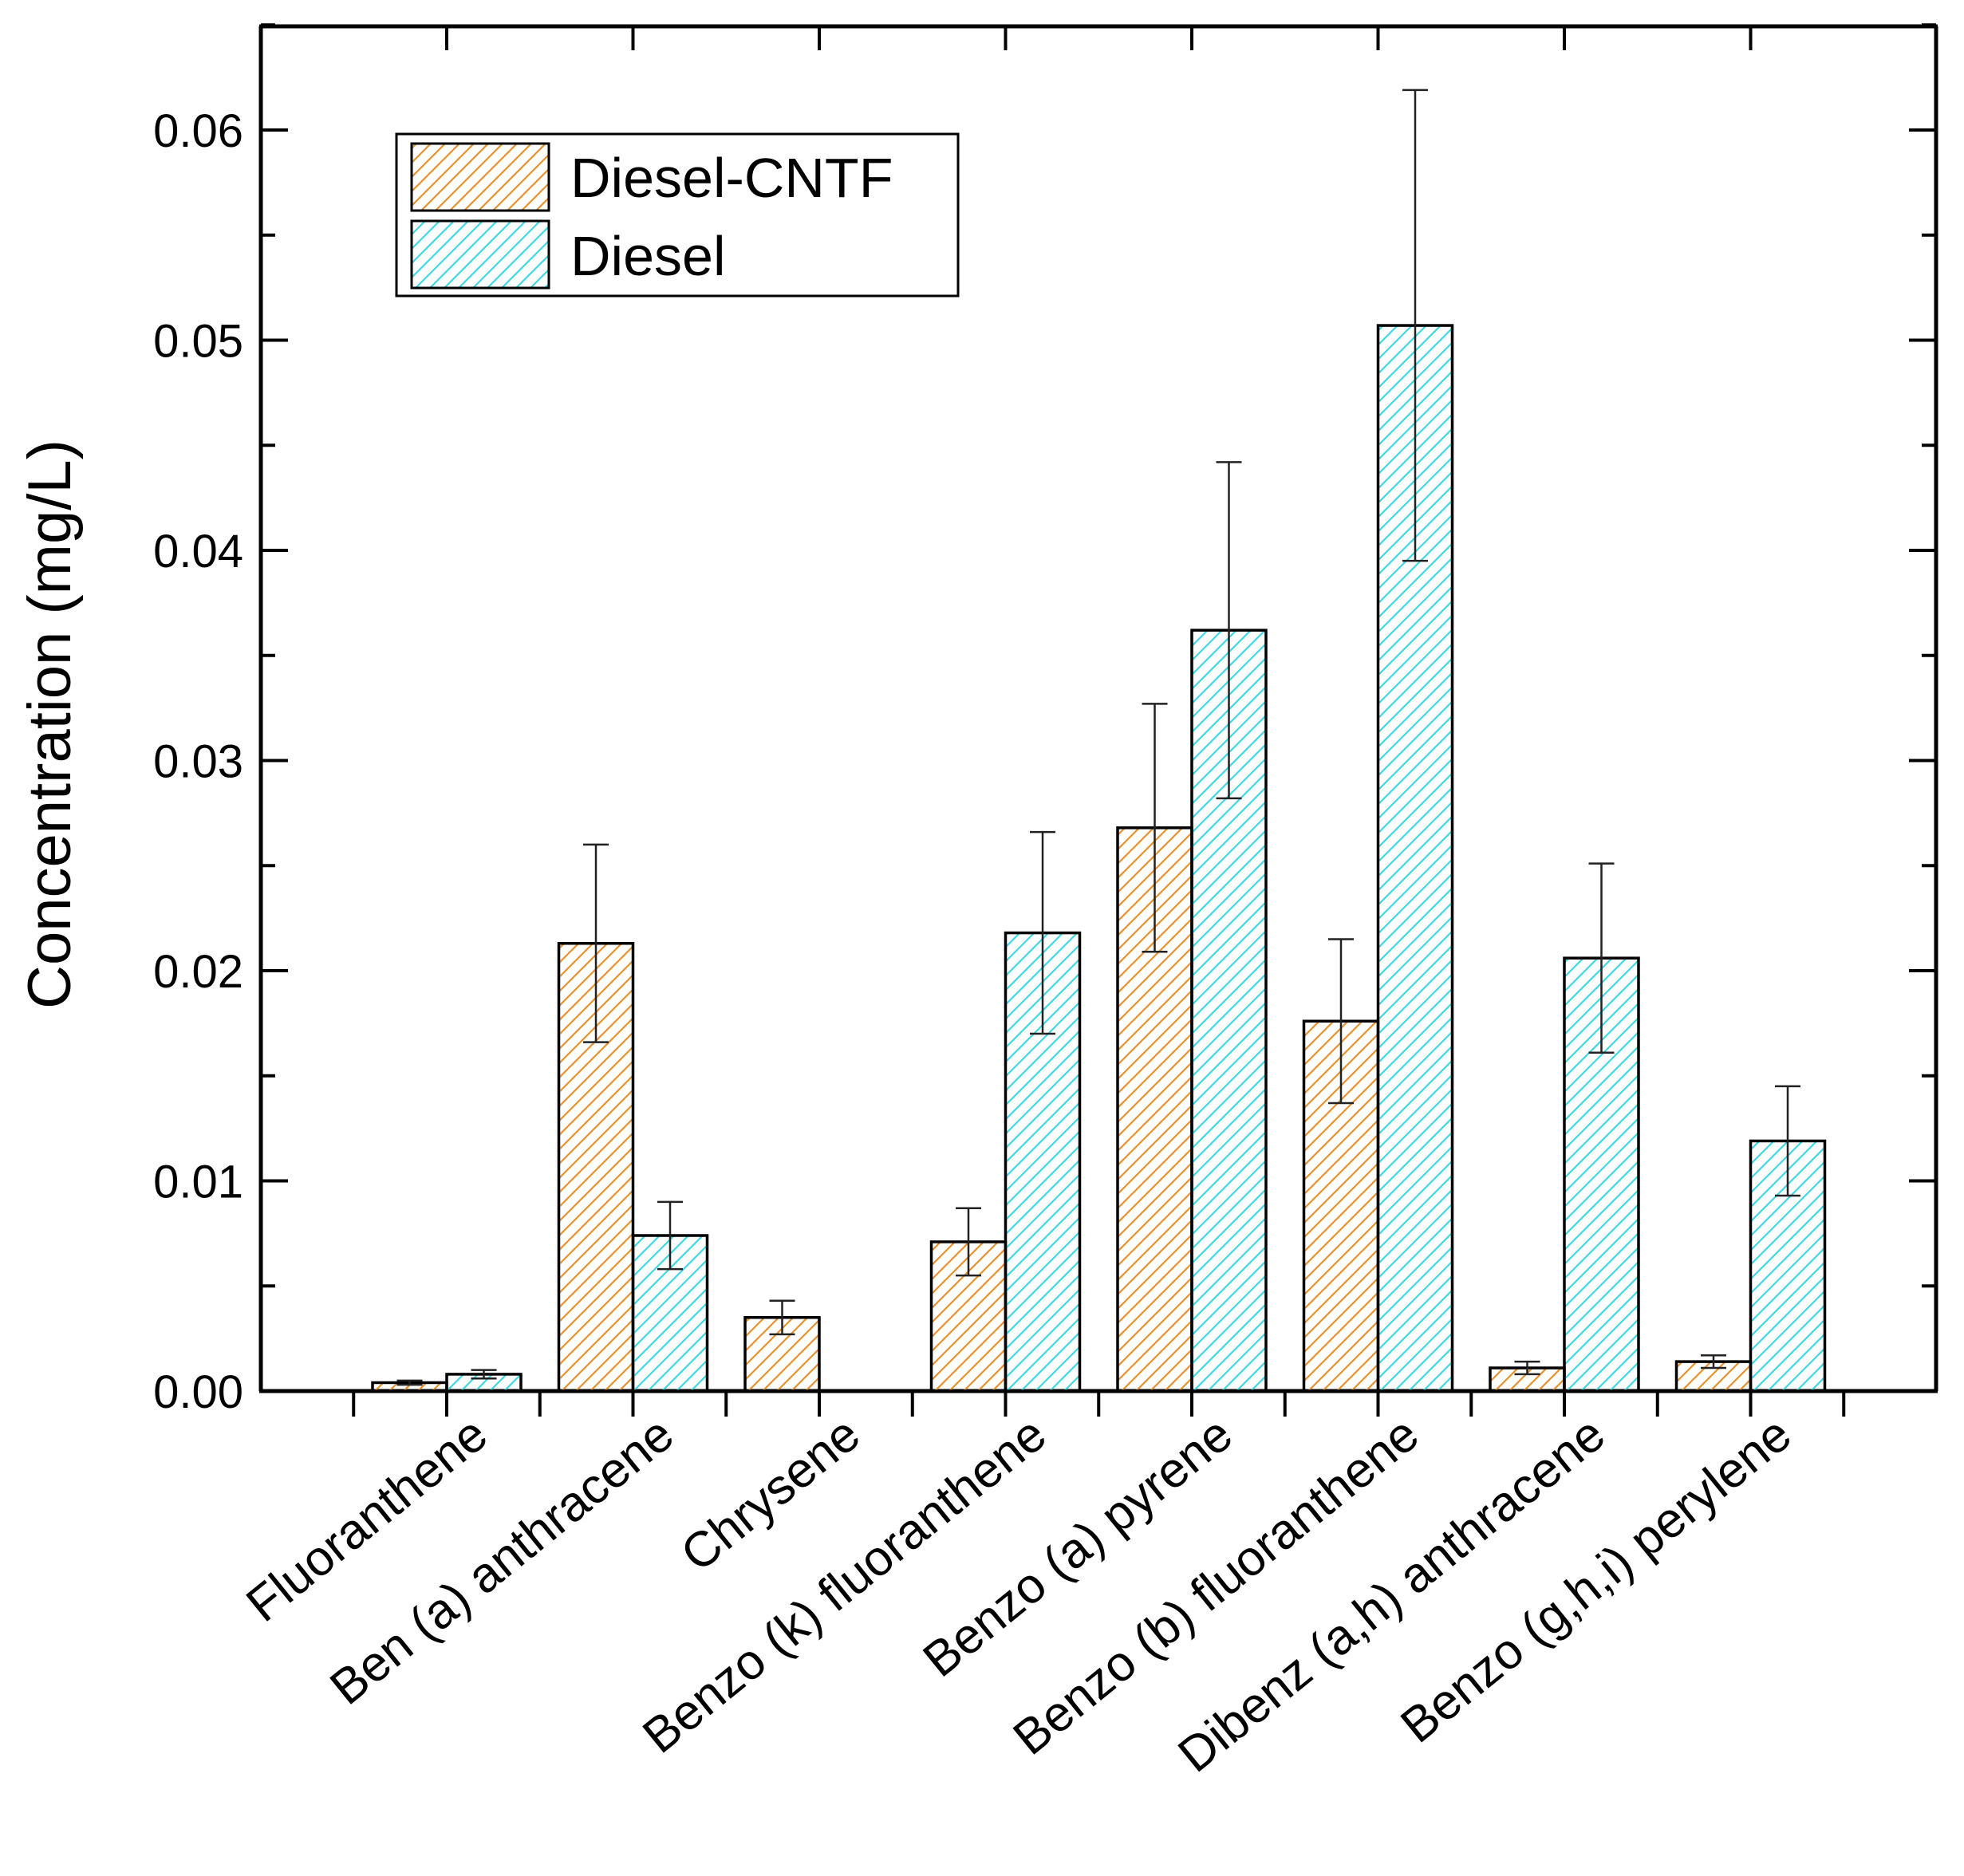 The height and width of the screenshot is (1876, 1964). Describe the element at coordinates (677, 215) in the screenshot. I see `legend: Diesel-CNTF Diesel` at that location.